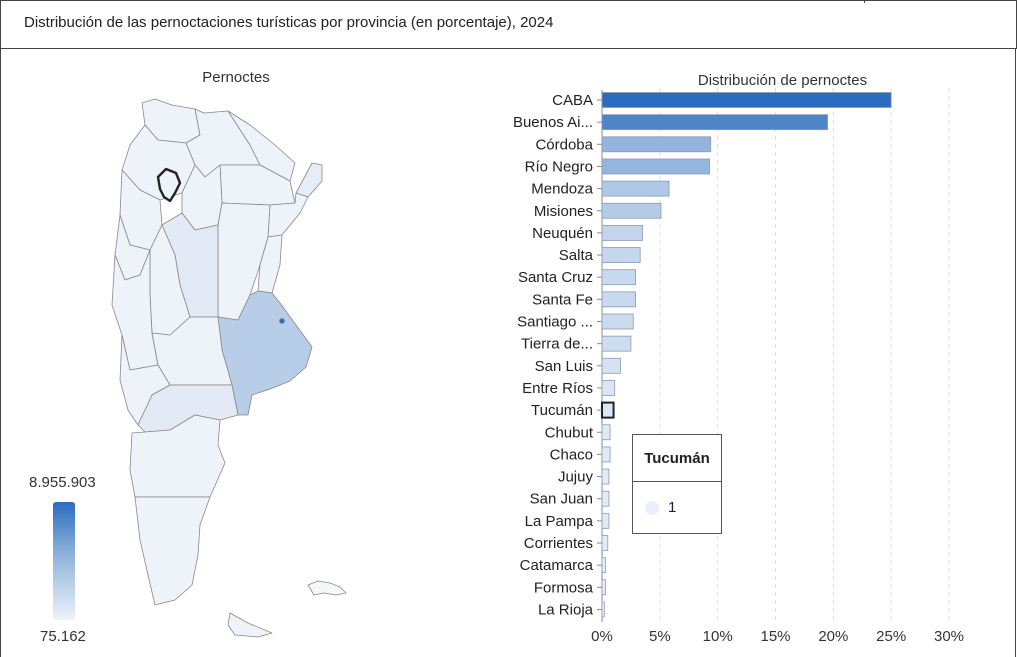 This screenshot has height=657, width=1017. What do you see at coordinates (652, 507) in the screenshot?
I see `tooltip-swatch` at bounding box center [652, 507].